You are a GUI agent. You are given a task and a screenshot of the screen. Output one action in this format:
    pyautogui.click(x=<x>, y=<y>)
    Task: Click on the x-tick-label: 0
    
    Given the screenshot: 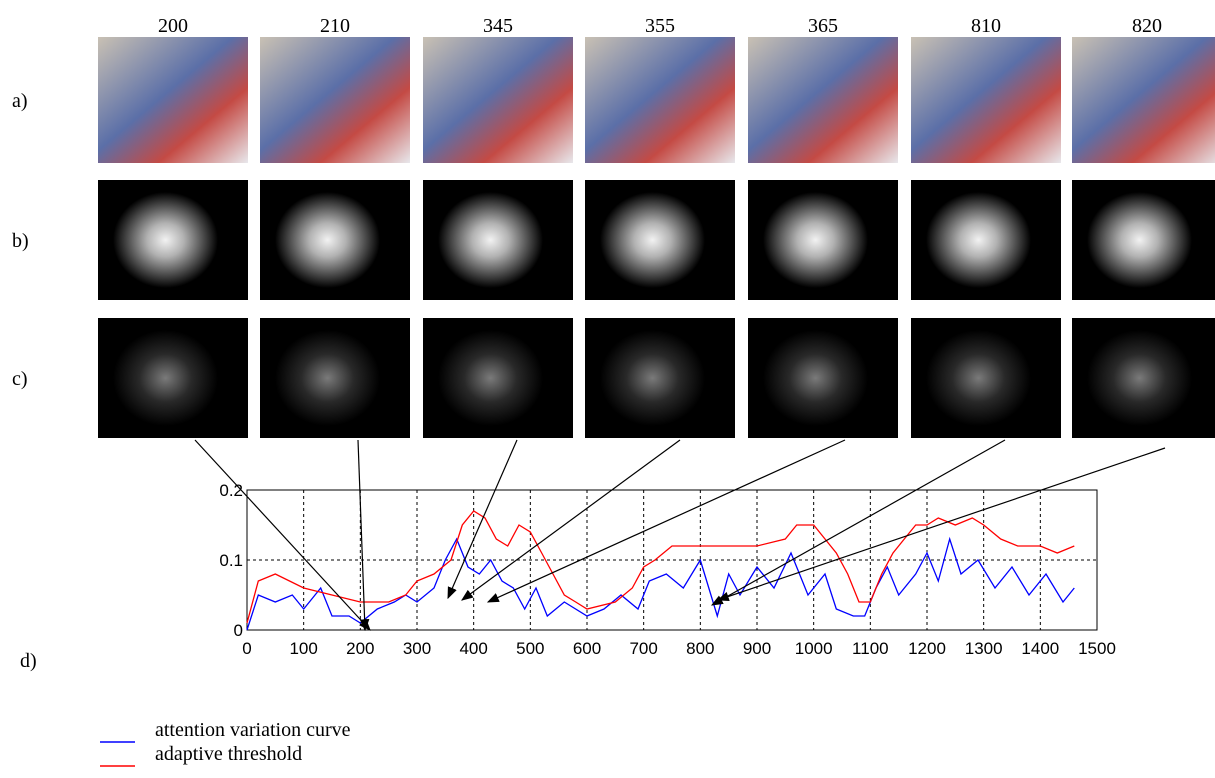 What is the action you would take?
    pyautogui.click(x=246, y=648)
    